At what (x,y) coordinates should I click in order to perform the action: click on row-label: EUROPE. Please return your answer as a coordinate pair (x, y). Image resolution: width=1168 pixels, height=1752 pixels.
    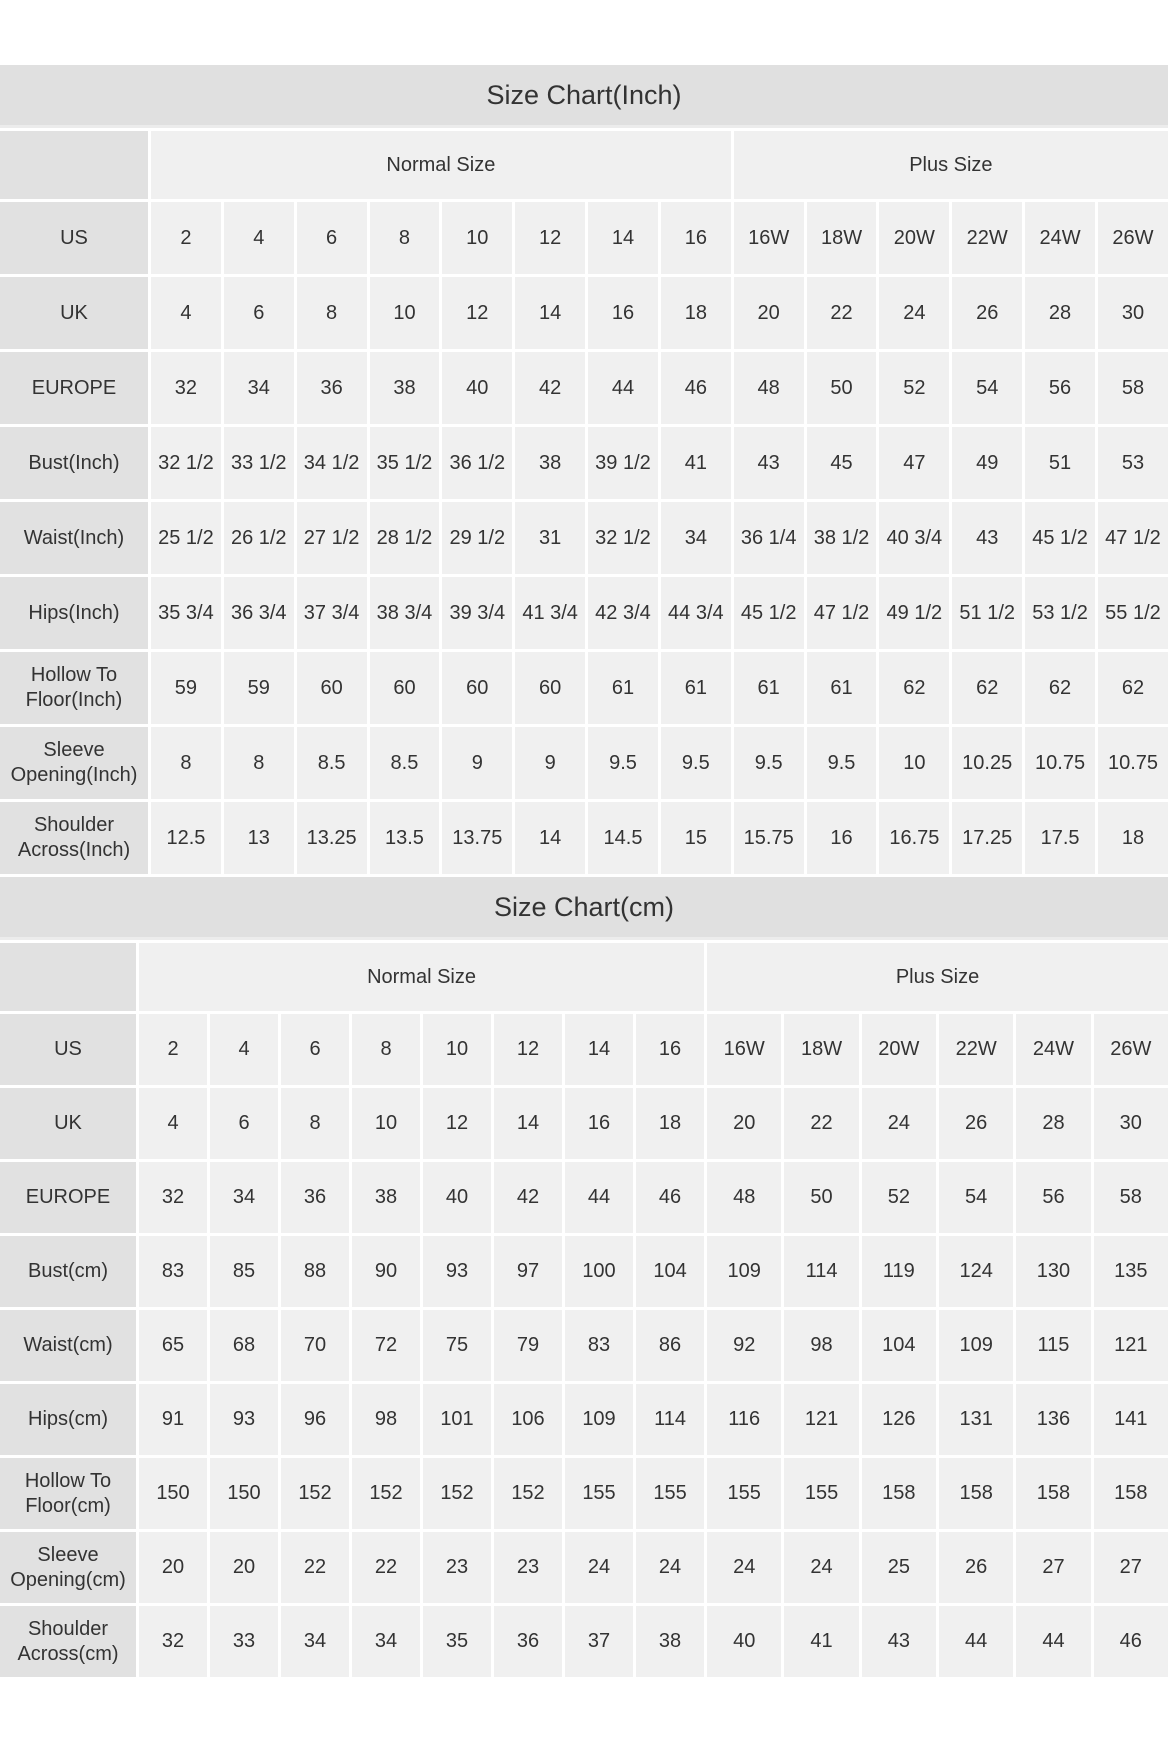
    Looking at the image, I should click on (74, 388).